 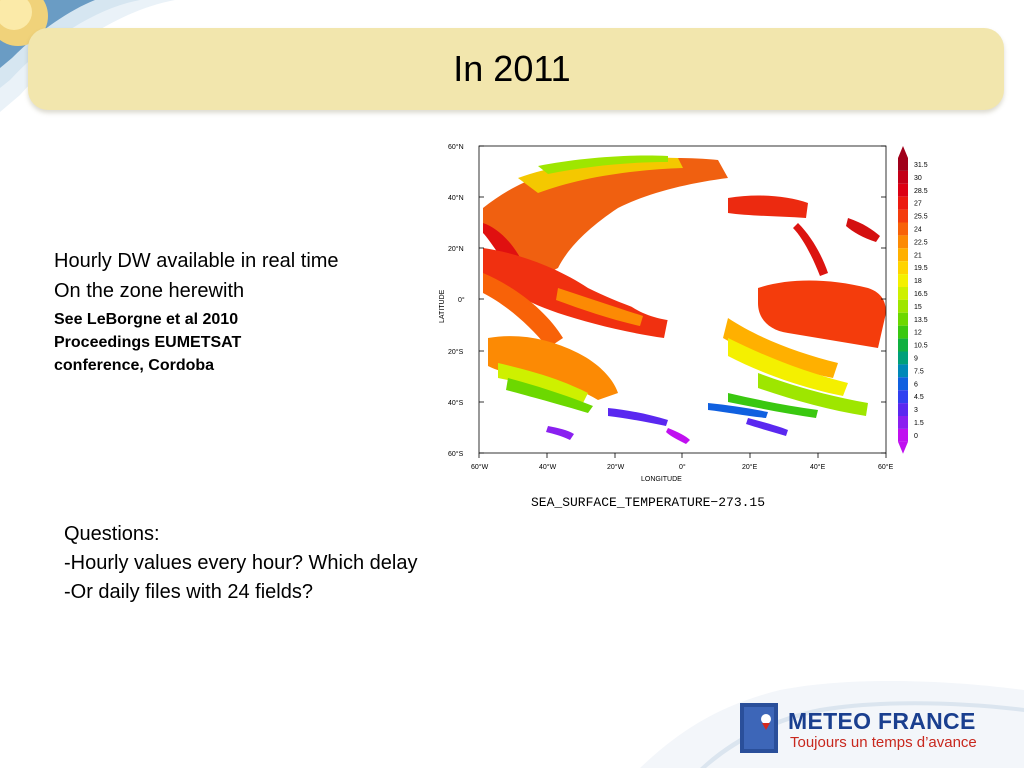 I want to click on question-1: -Hourly values every hour? Which delay, so click(x=241, y=563).